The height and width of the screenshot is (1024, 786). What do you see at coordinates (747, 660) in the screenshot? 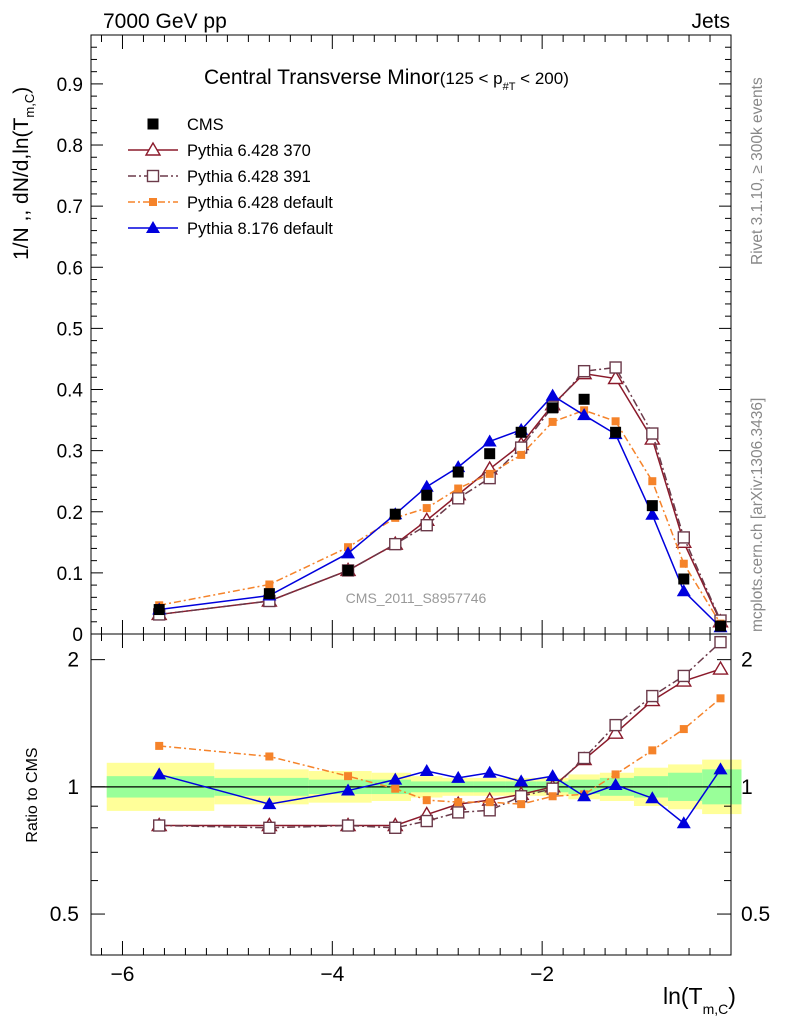
I see `ratio-tick-label-right: 2` at bounding box center [747, 660].